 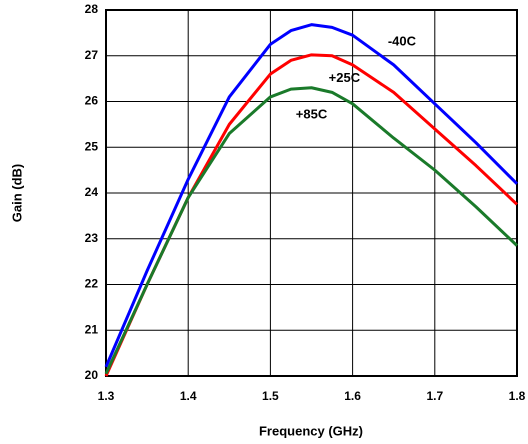 What do you see at coordinates (188, 396) in the screenshot?
I see `x-tick-label: 1.4` at bounding box center [188, 396].